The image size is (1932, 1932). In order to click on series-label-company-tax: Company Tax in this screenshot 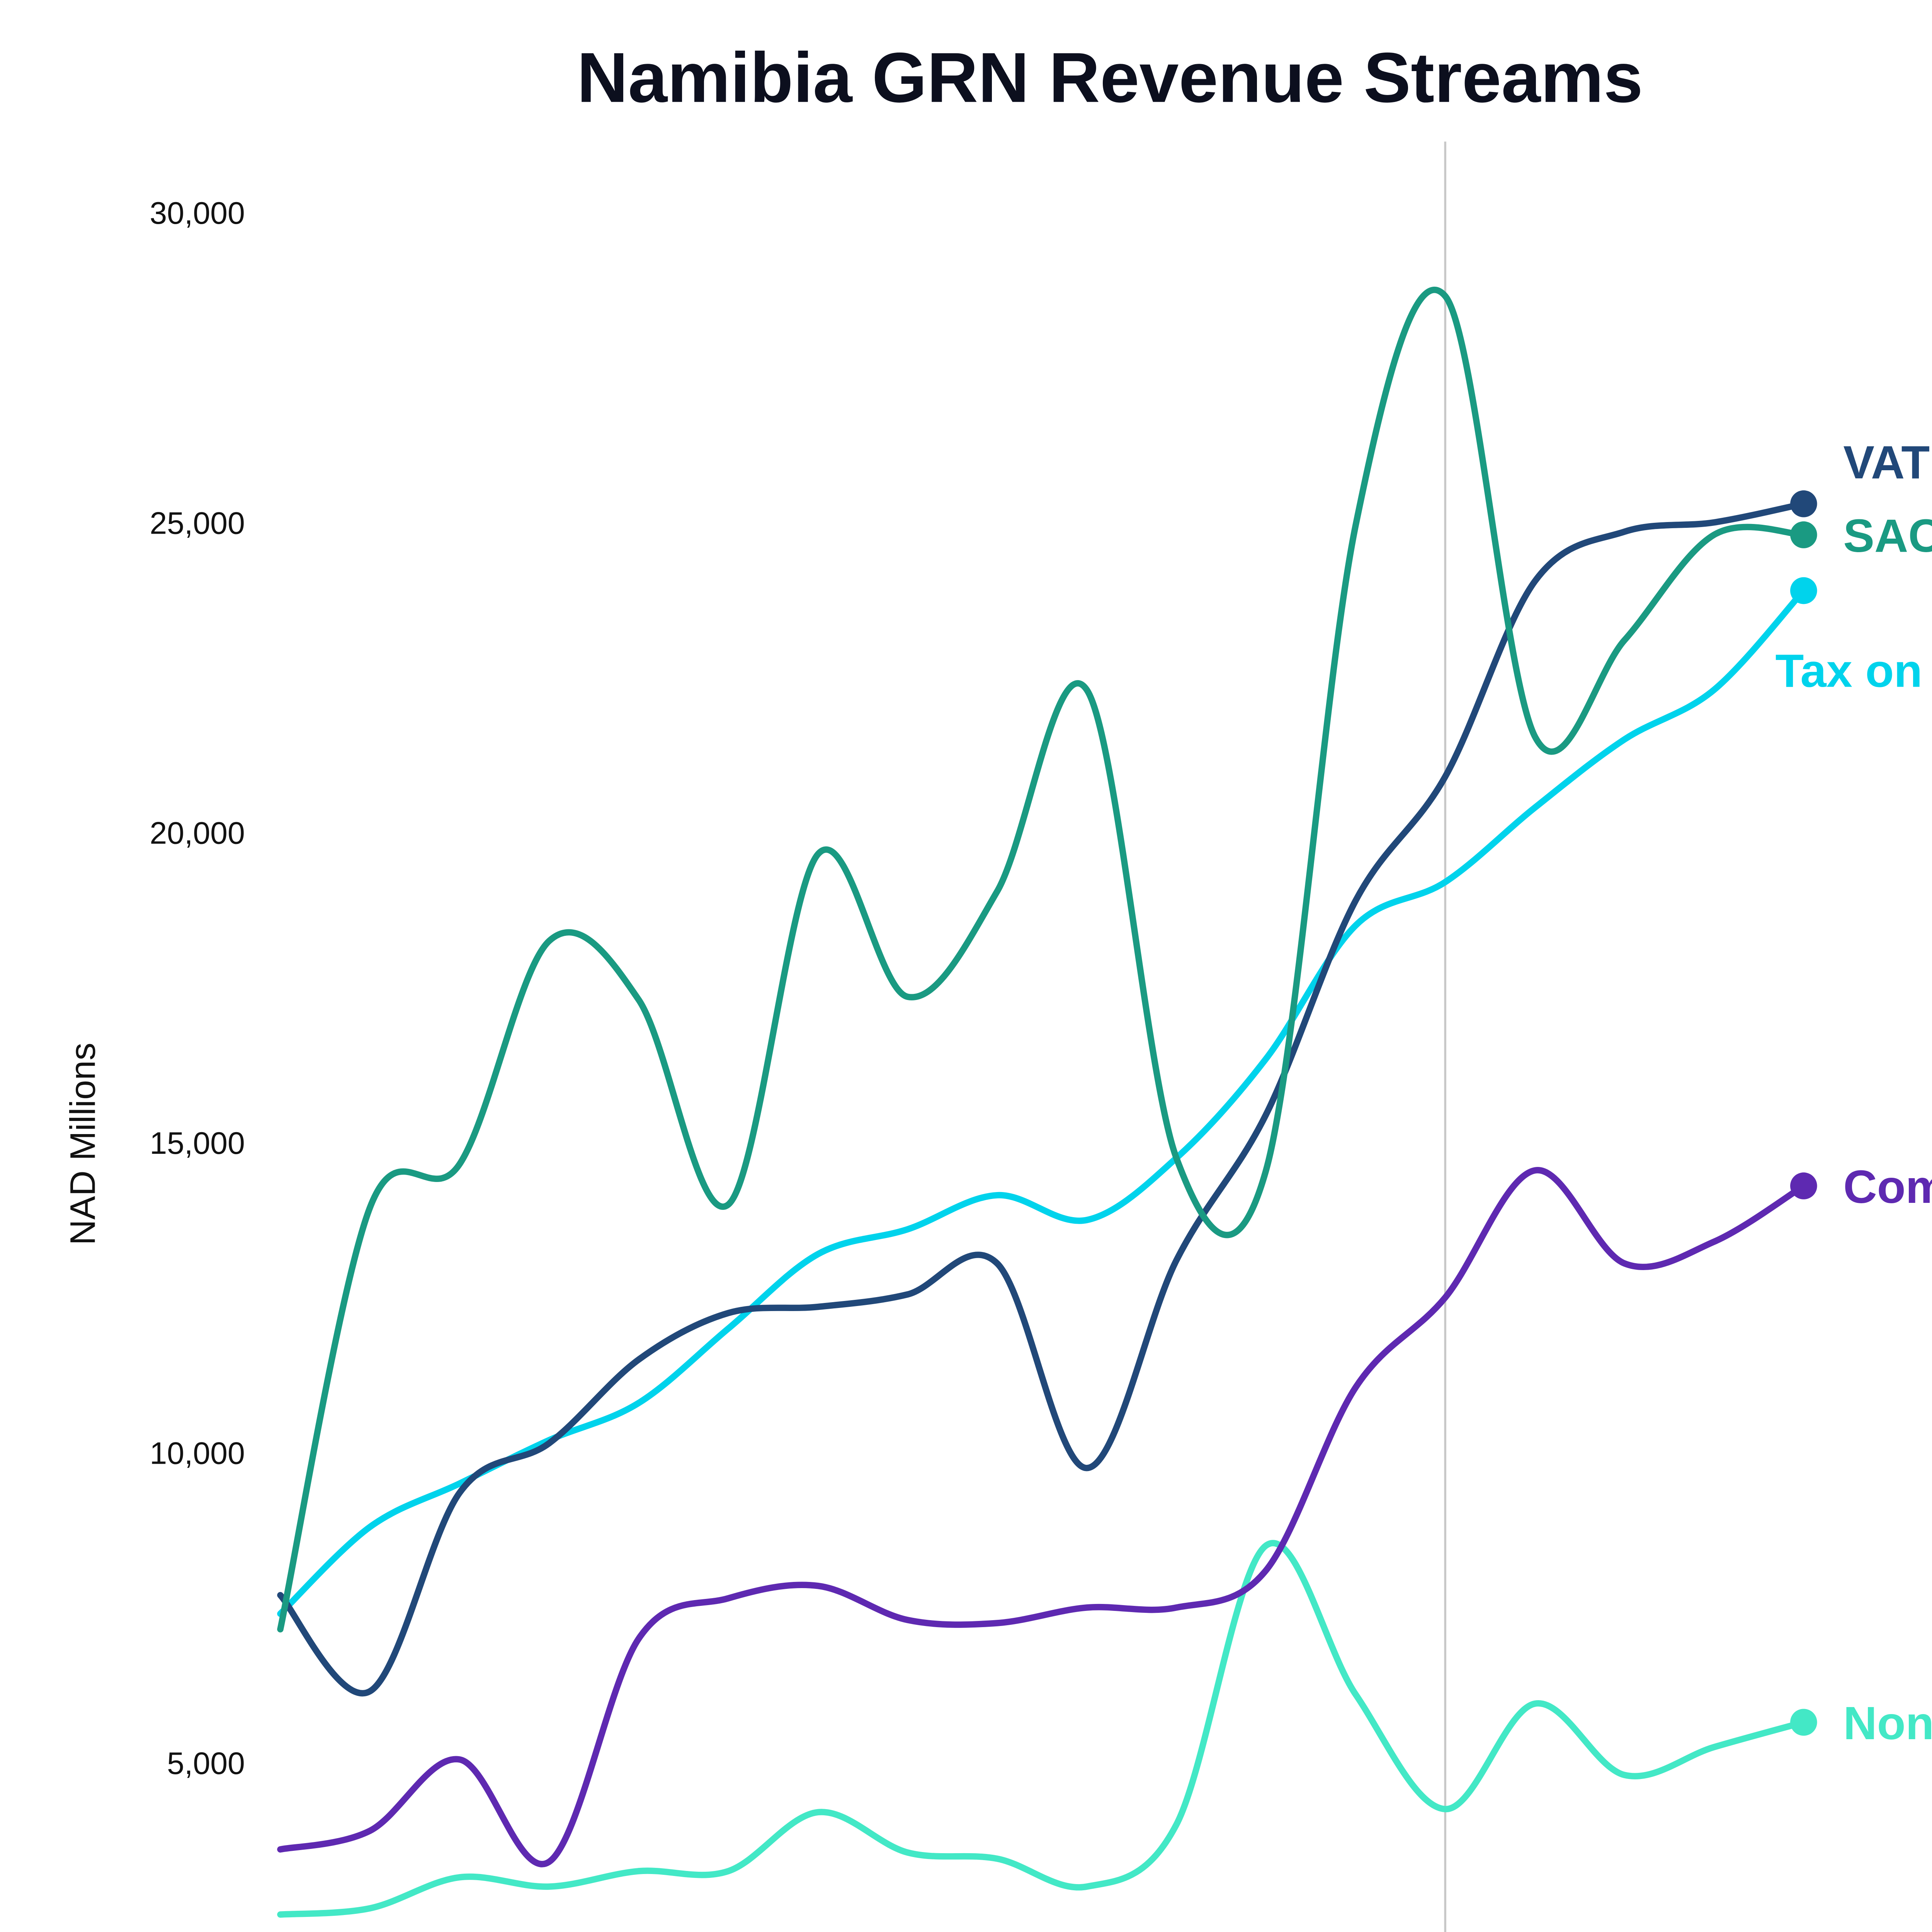, I will do `click(1887, 1187)`.